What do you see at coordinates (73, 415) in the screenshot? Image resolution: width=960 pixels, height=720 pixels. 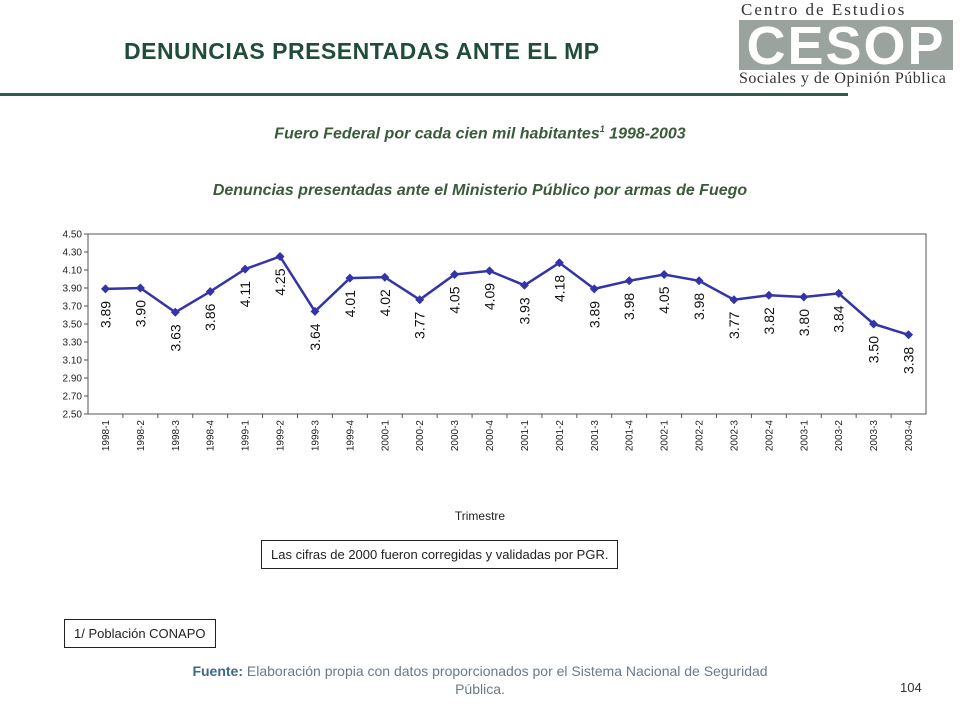 I see `y-tick-label: 2.50` at bounding box center [73, 415].